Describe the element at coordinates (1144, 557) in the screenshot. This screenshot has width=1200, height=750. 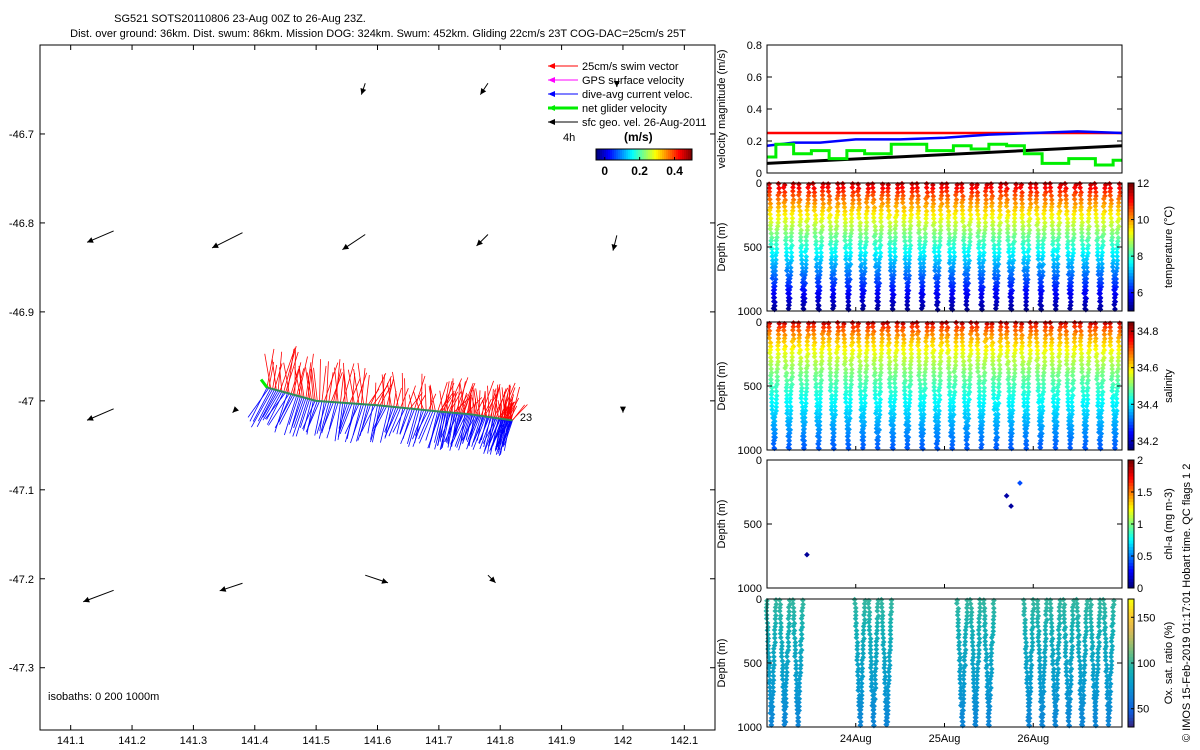
I see `chl-colorbar-tick-label: 0.5` at that location.